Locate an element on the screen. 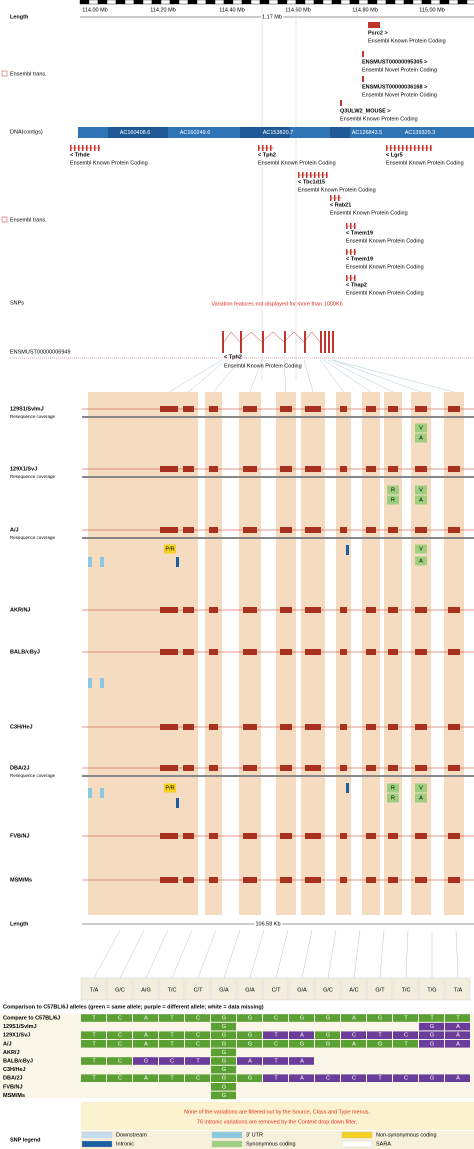  ruler-tick: 114.40 Mb is located at coordinates (232, 10).